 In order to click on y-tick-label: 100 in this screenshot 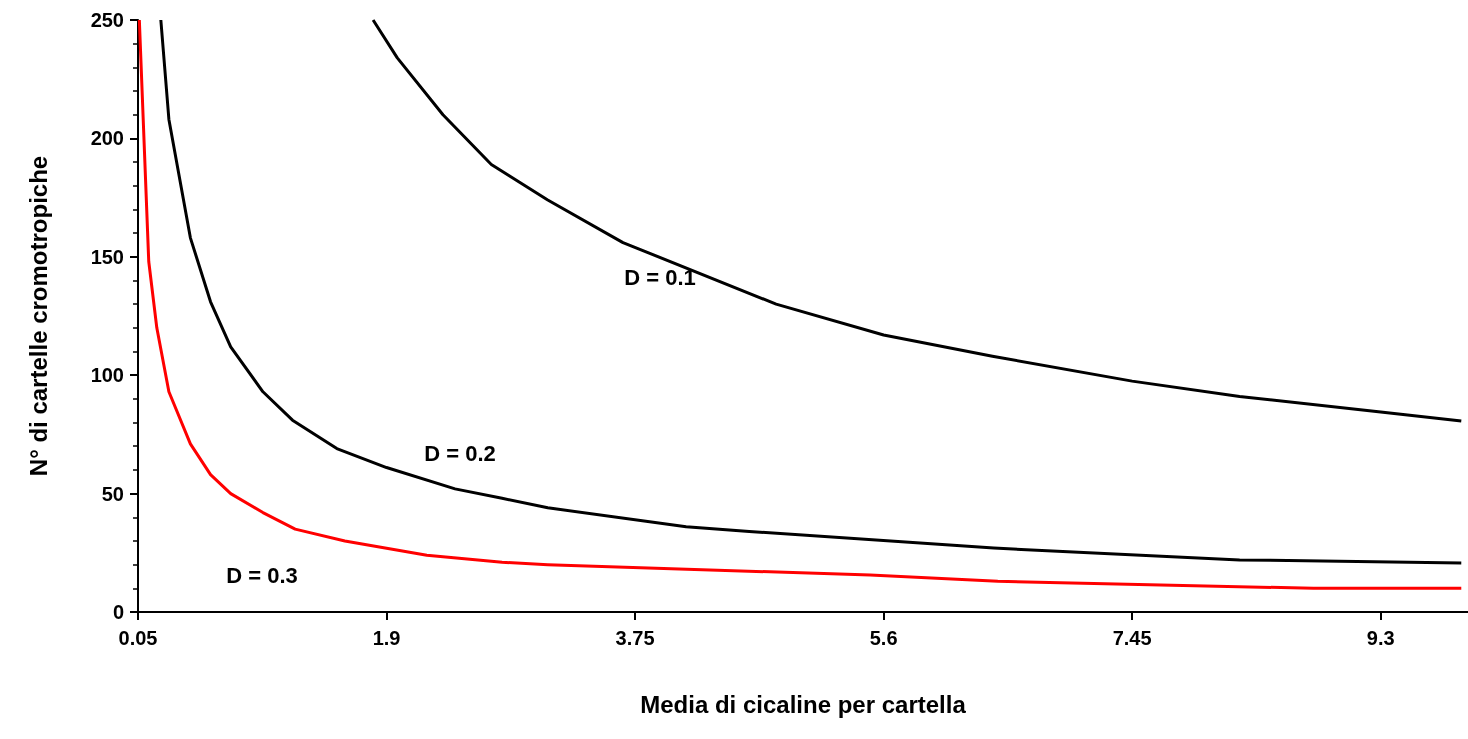, I will do `click(107, 375)`.